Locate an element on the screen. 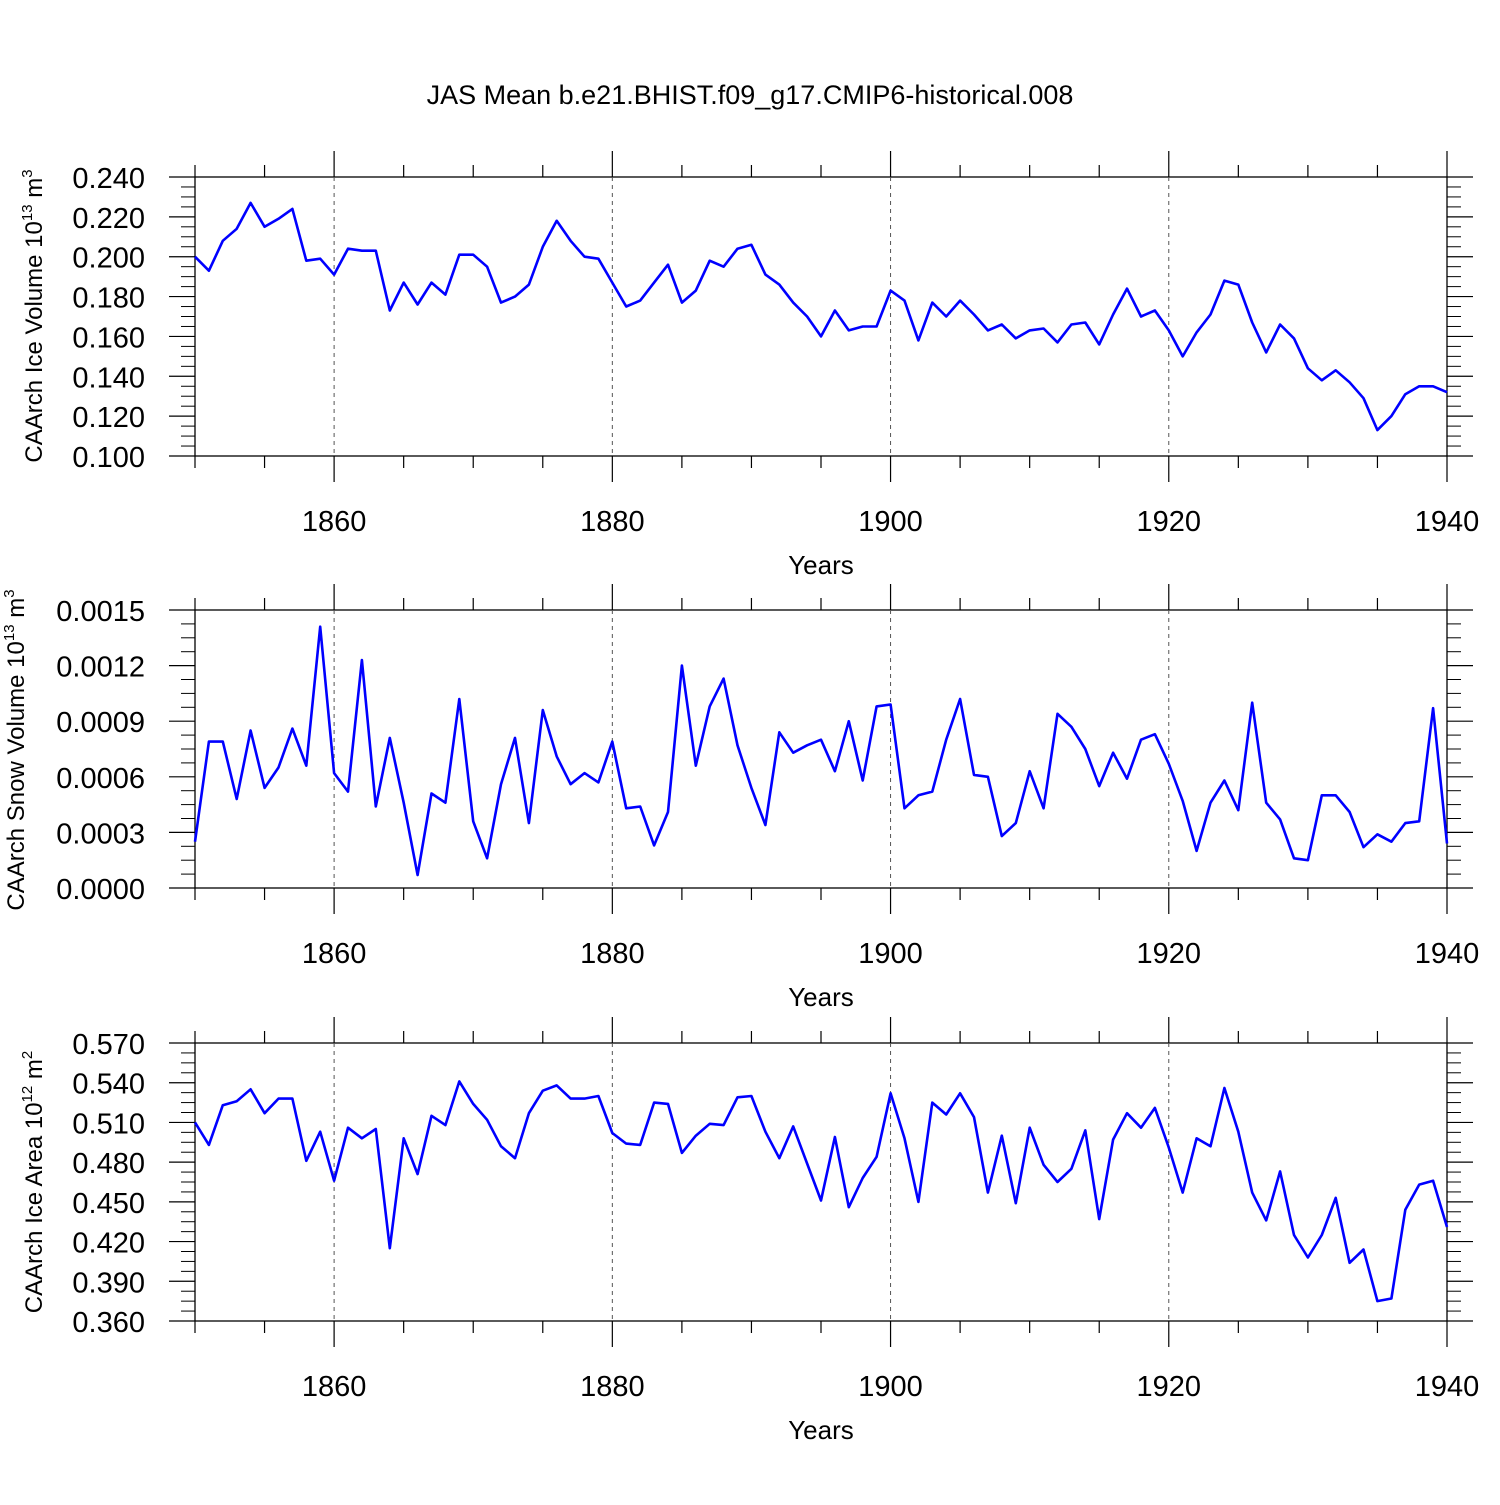 Image resolution: width=1500 pixels, height=1505 pixels. ice-area-xtick-label: 1920 is located at coordinates (1169, 1387).